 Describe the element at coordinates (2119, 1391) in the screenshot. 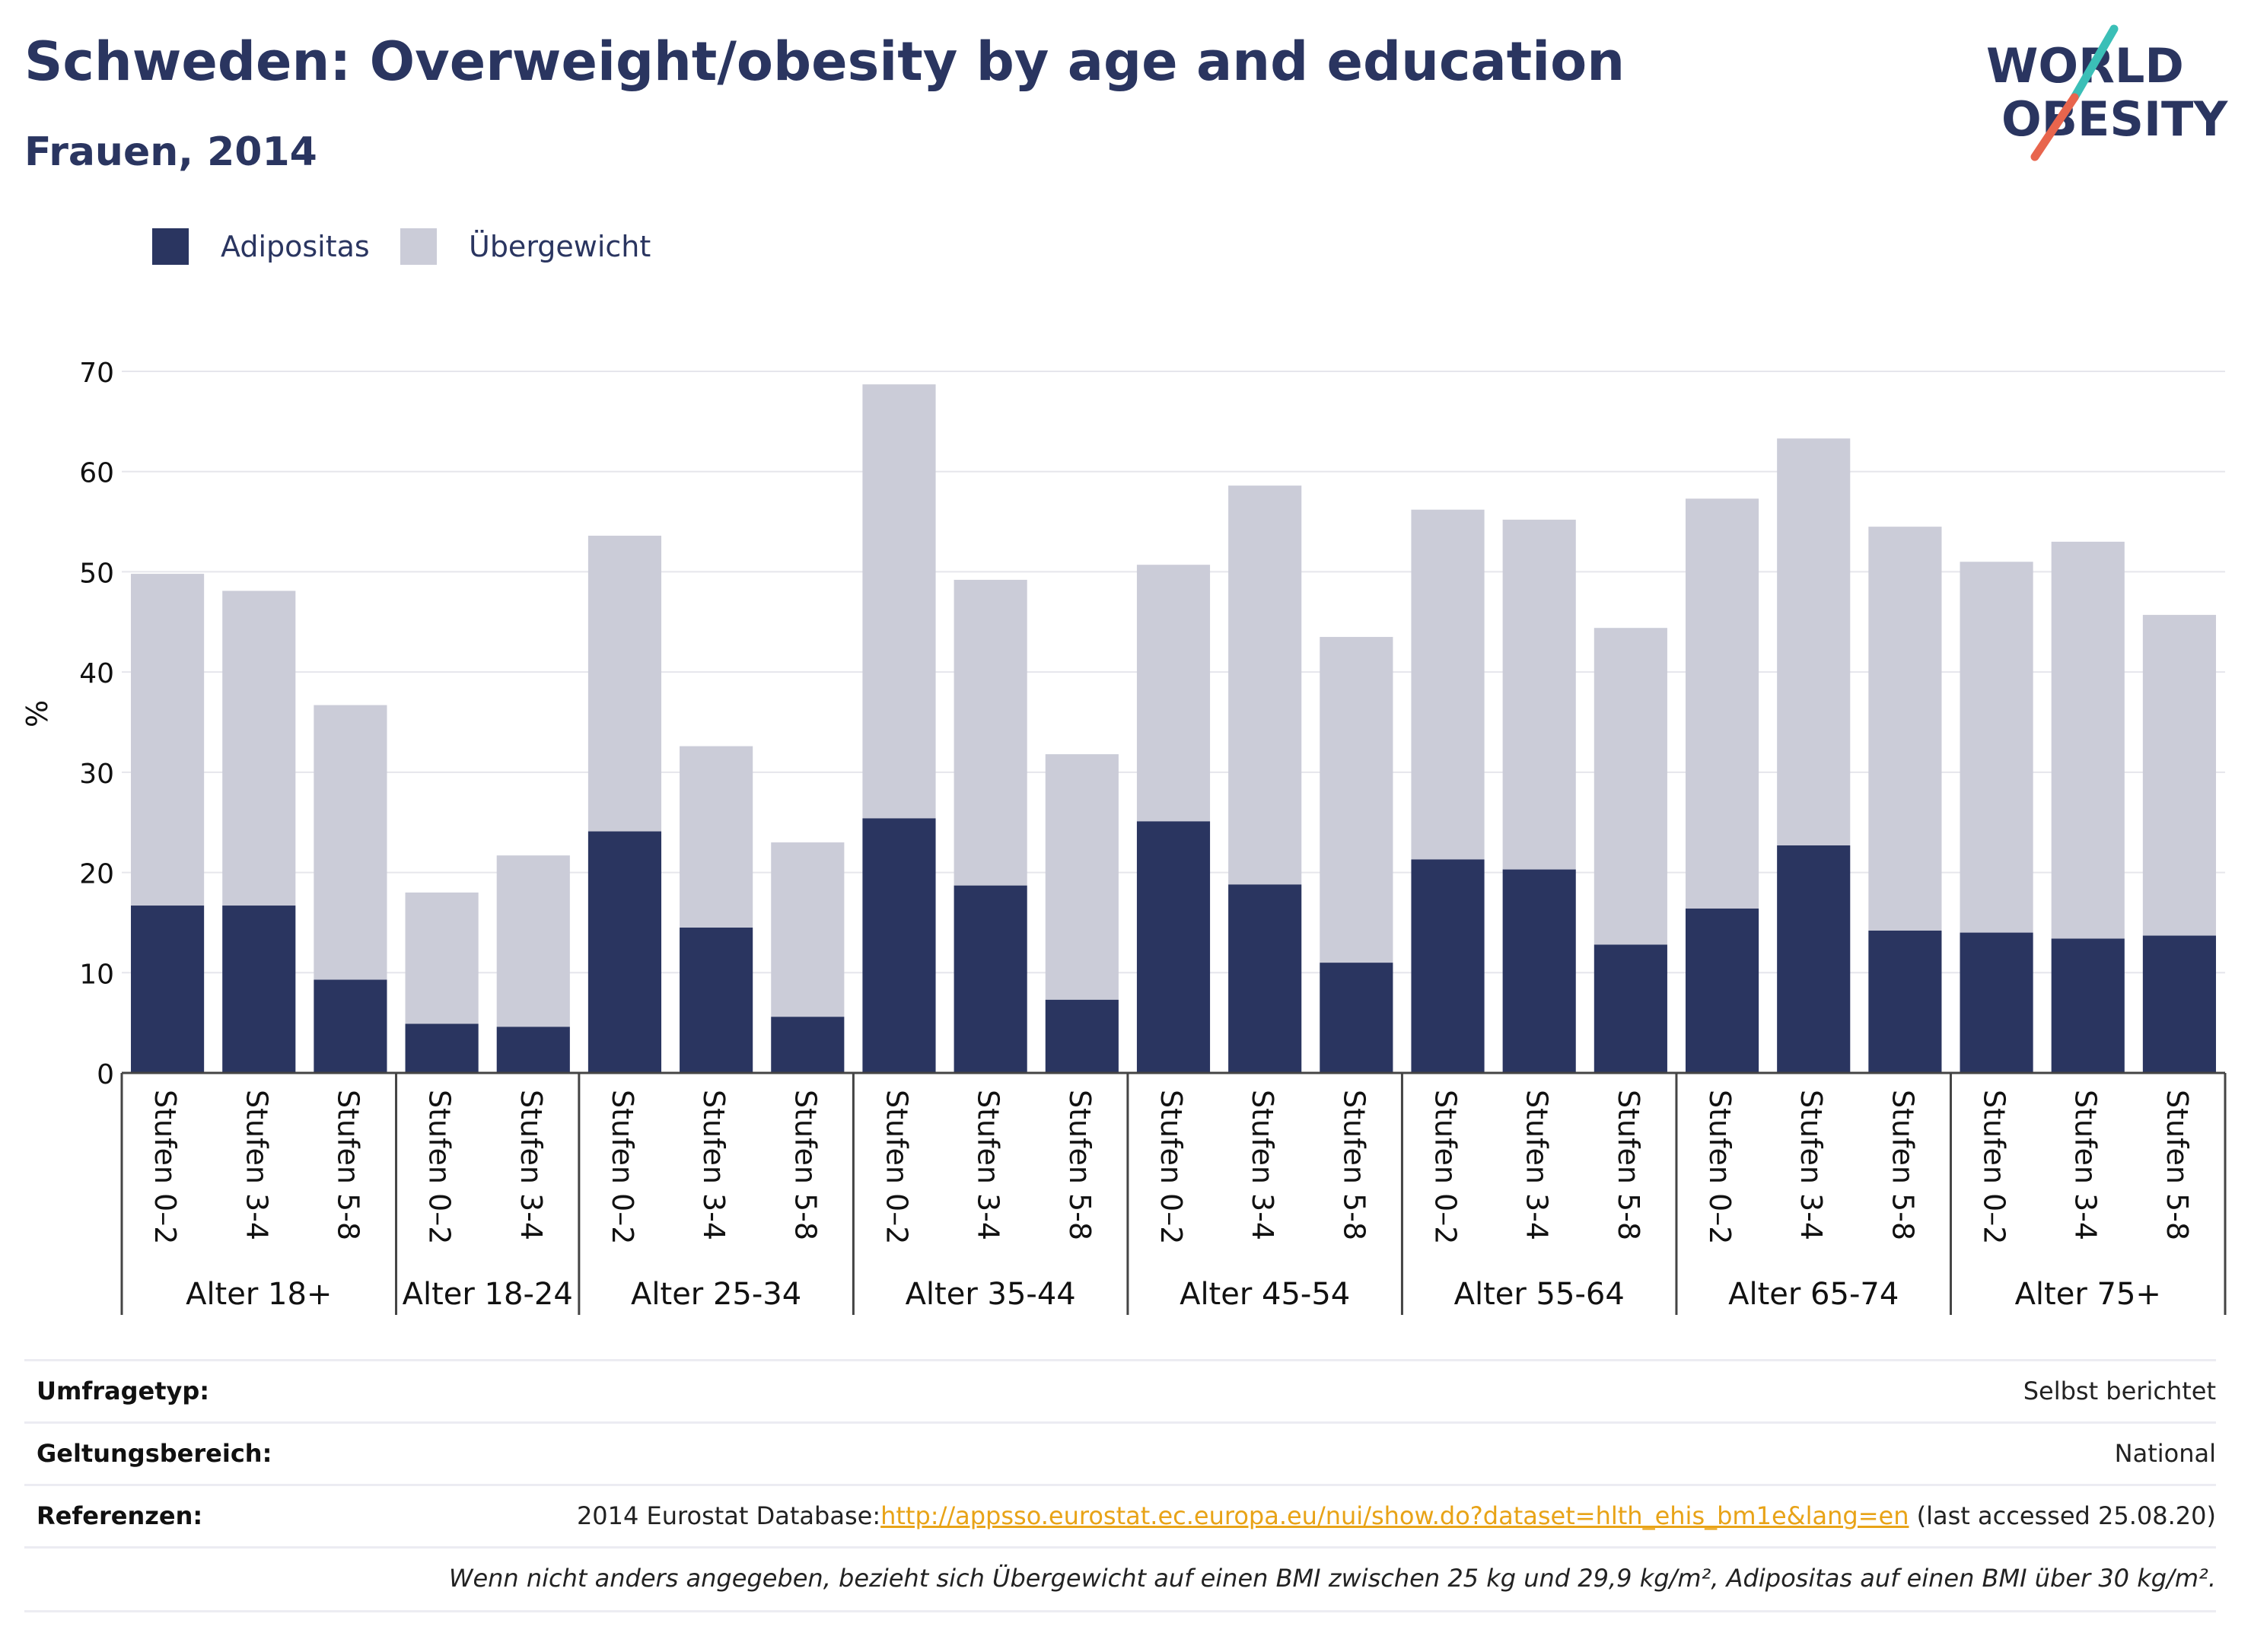

I see `info-value-survey-type: Selbst berichtet` at that location.